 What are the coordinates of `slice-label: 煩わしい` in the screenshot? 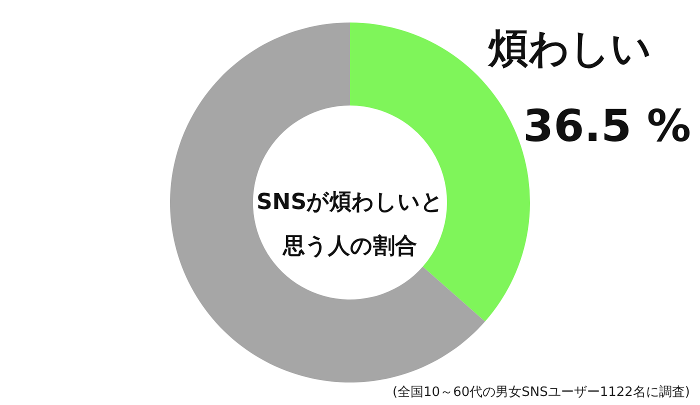 It's located at (570, 49).